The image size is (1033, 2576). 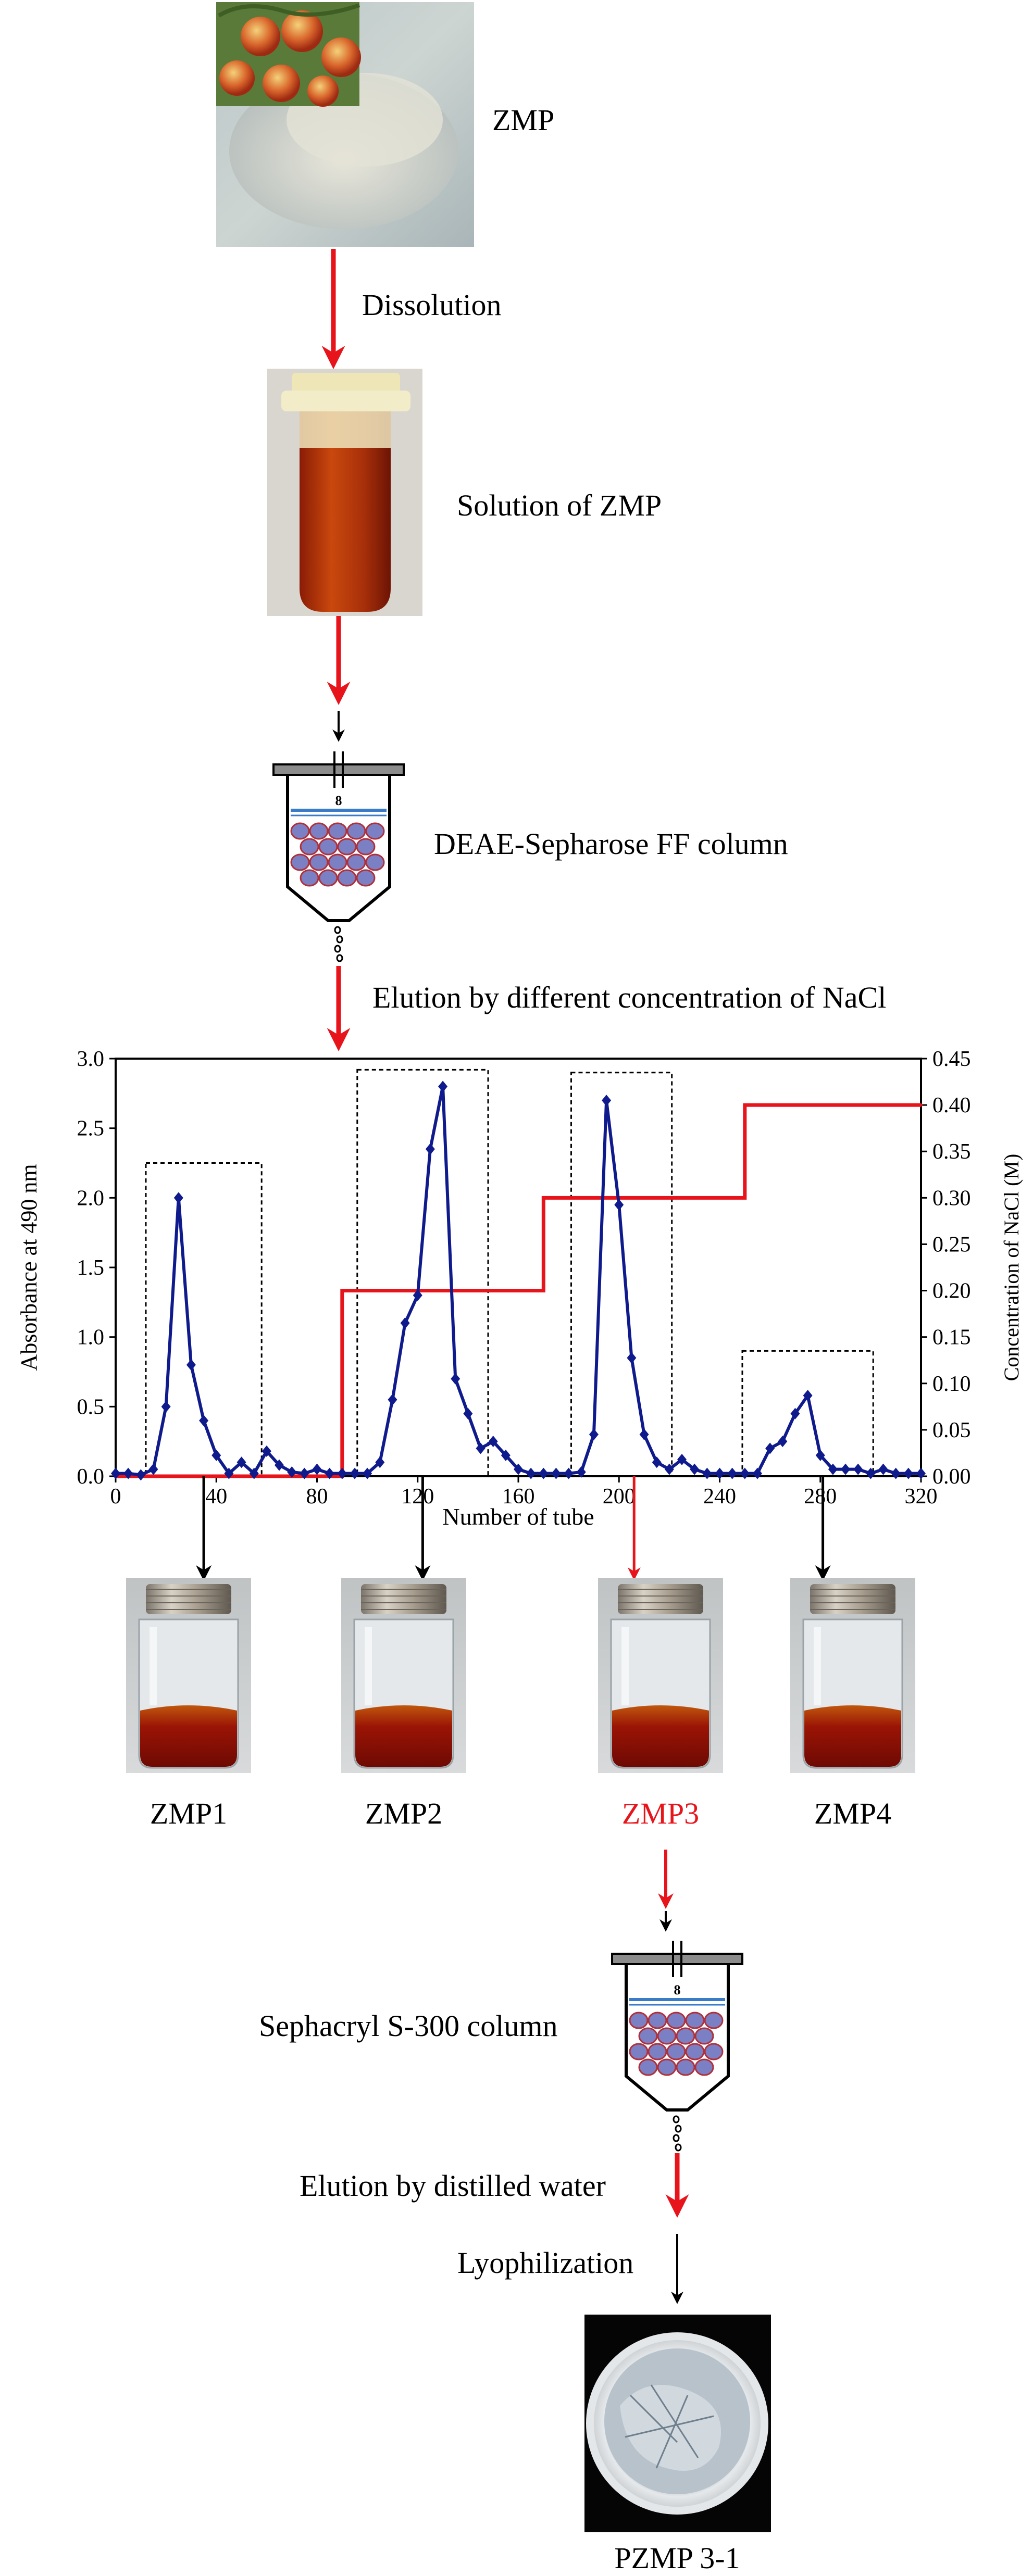 What do you see at coordinates (611, 844) in the screenshot?
I see `column1-label: DEAE-Sepharose FF column` at bounding box center [611, 844].